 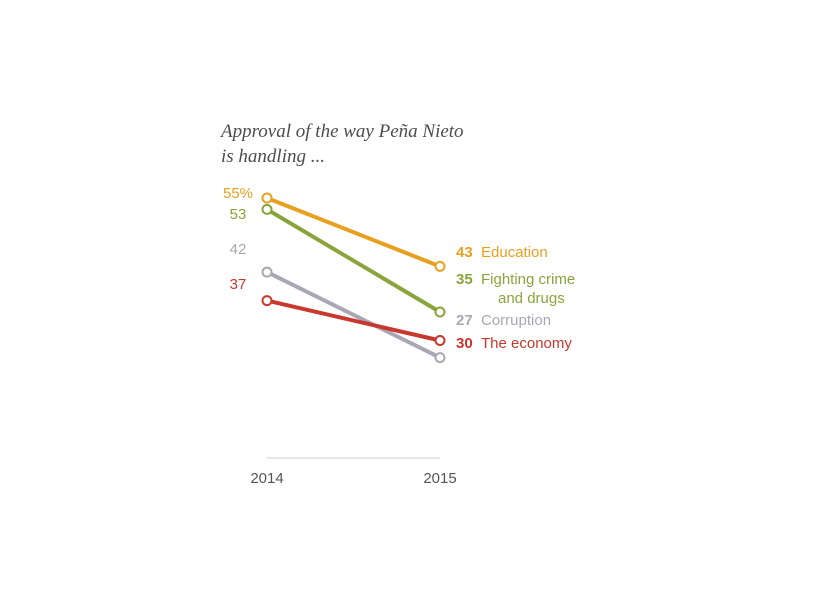 What do you see at coordinates (531, 298) in the screenshot?
I see `series-name-label-fighting-crime-and-drugs-line-2: and drugs` at bounding box center [531, 298].